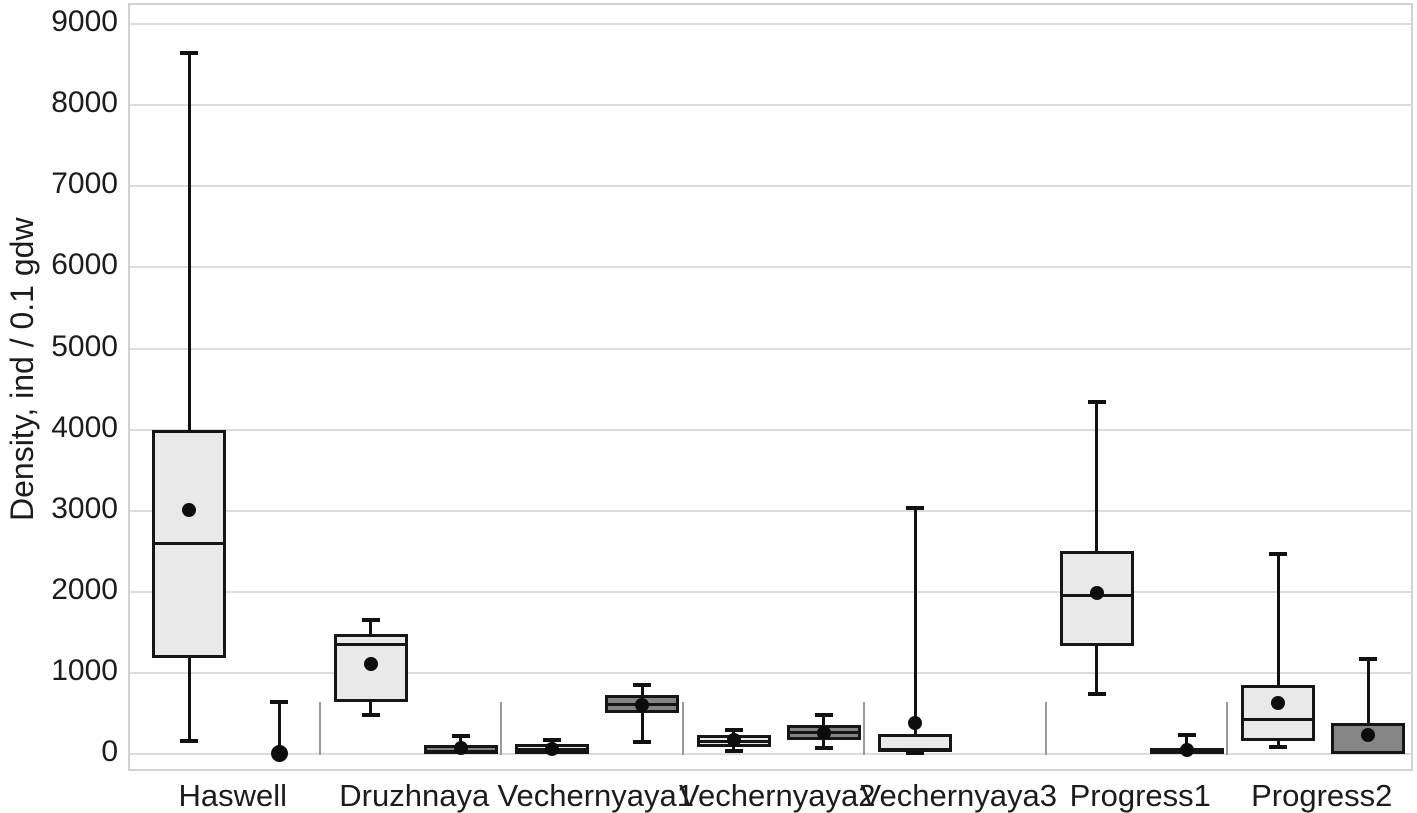  I want to click on x-axis-label-progress2: Progress2, so click(1322, 795).